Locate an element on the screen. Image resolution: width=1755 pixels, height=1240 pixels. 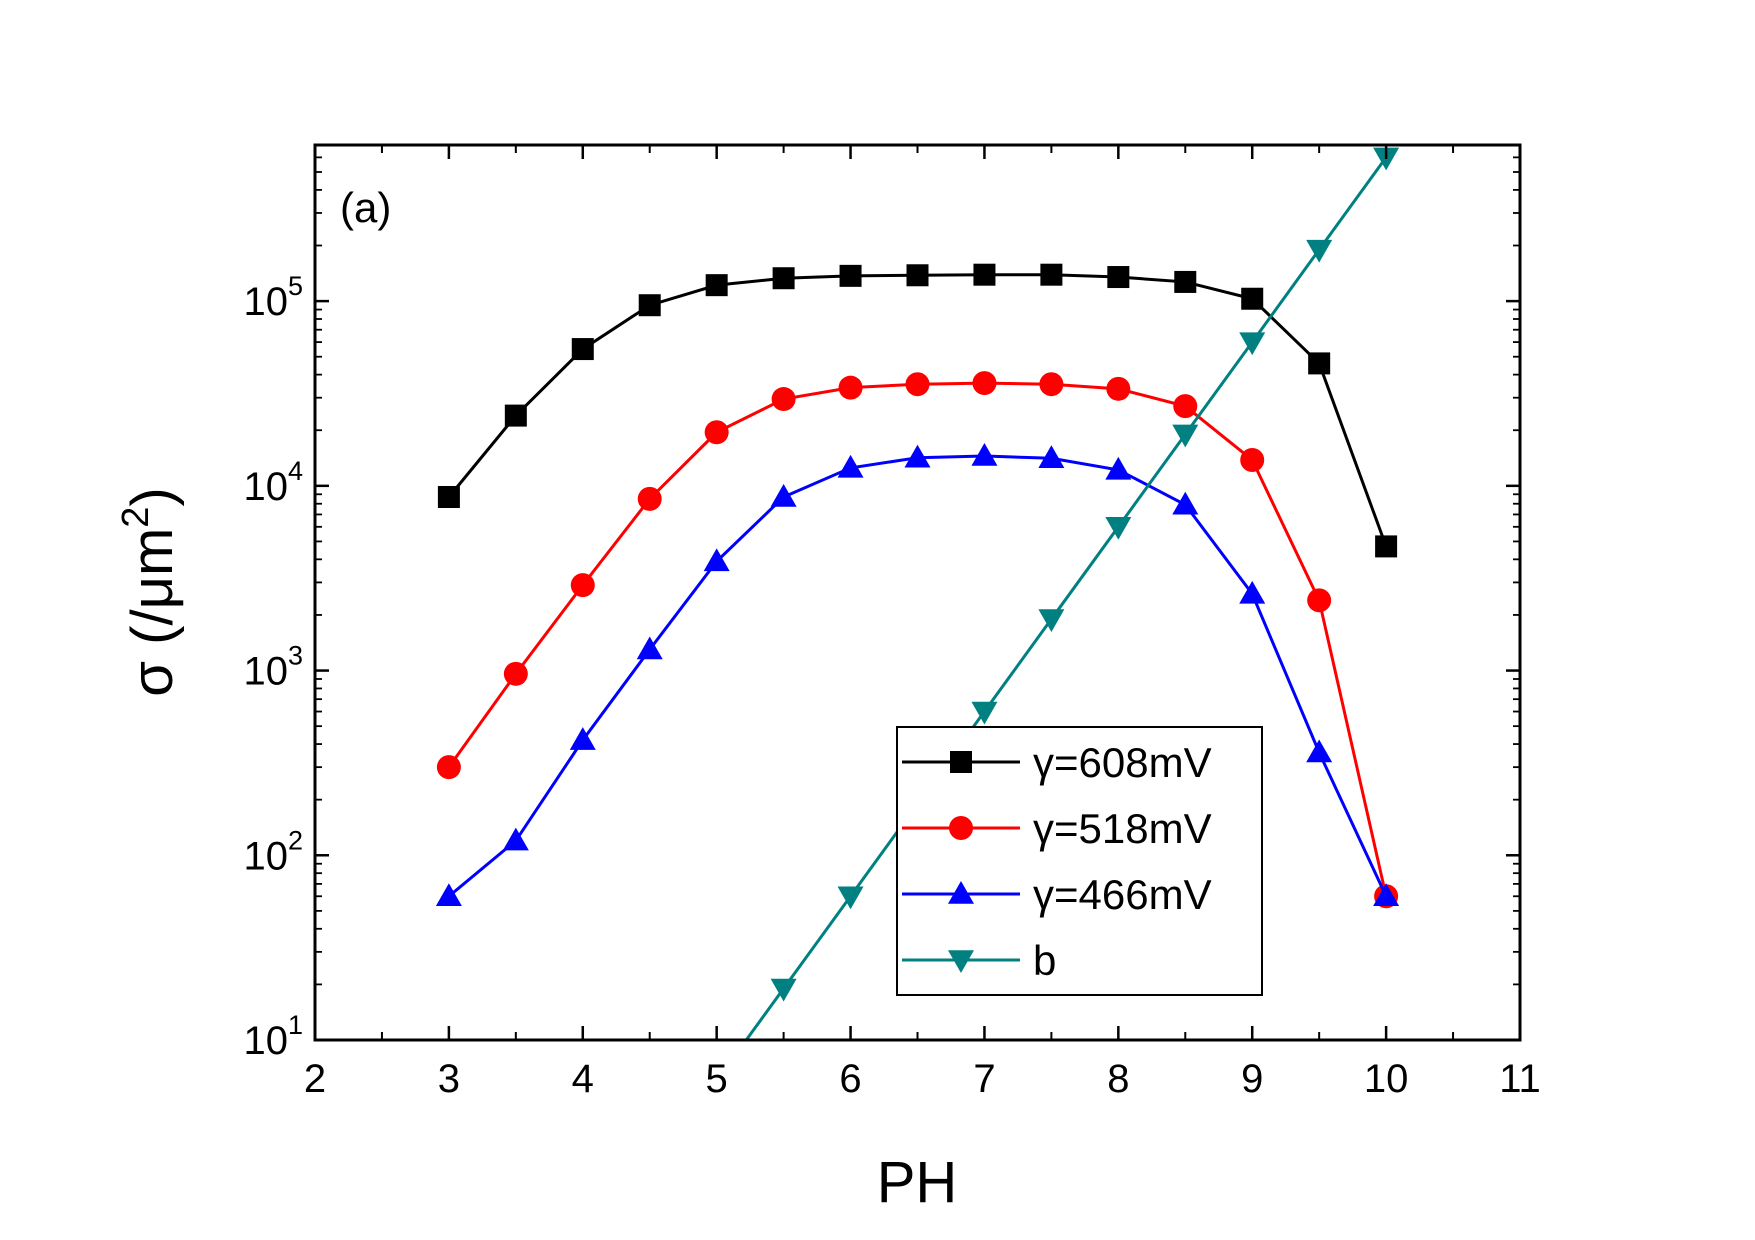
legend-item-4: b is located at coordinates (979, 960).